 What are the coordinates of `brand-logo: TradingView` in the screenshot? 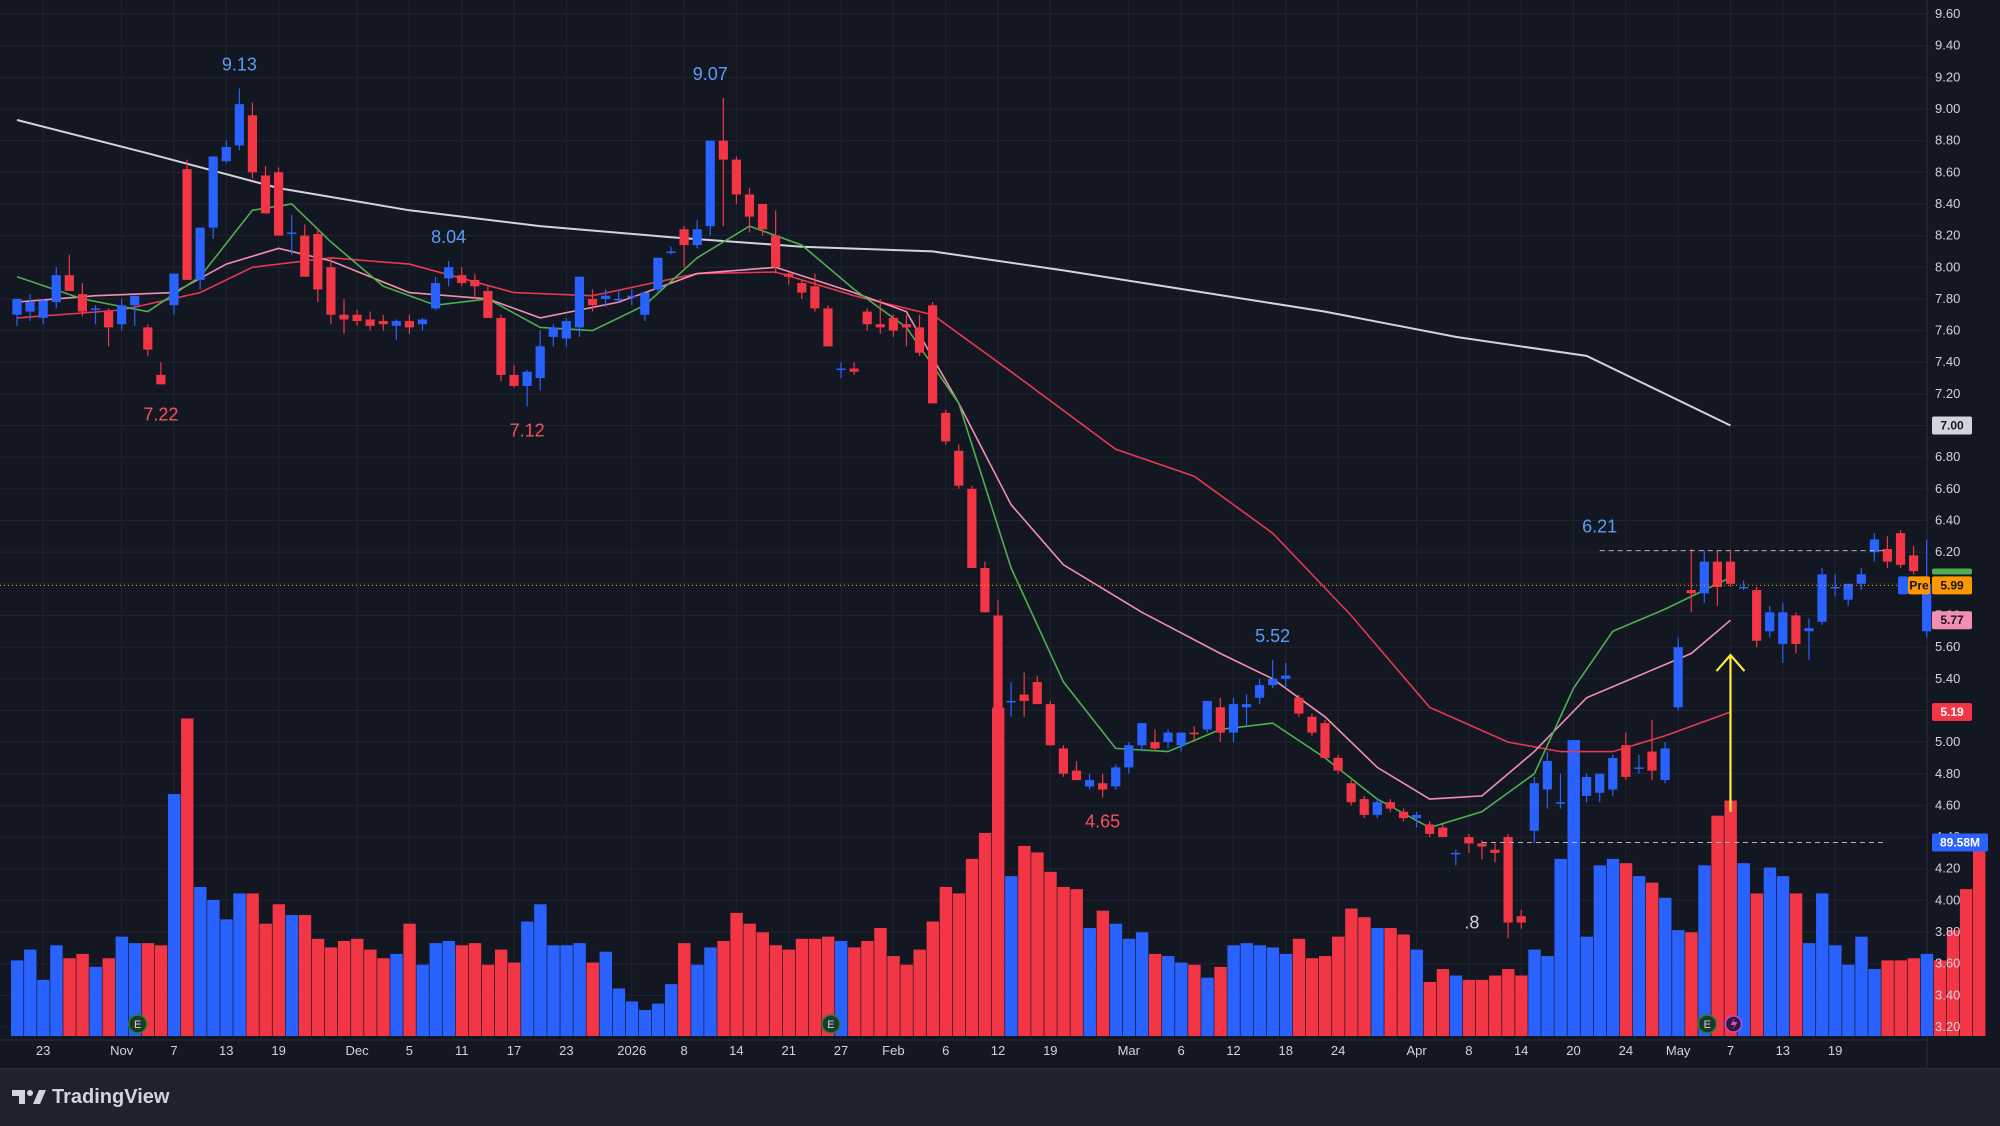 It's located at (90, 1097).